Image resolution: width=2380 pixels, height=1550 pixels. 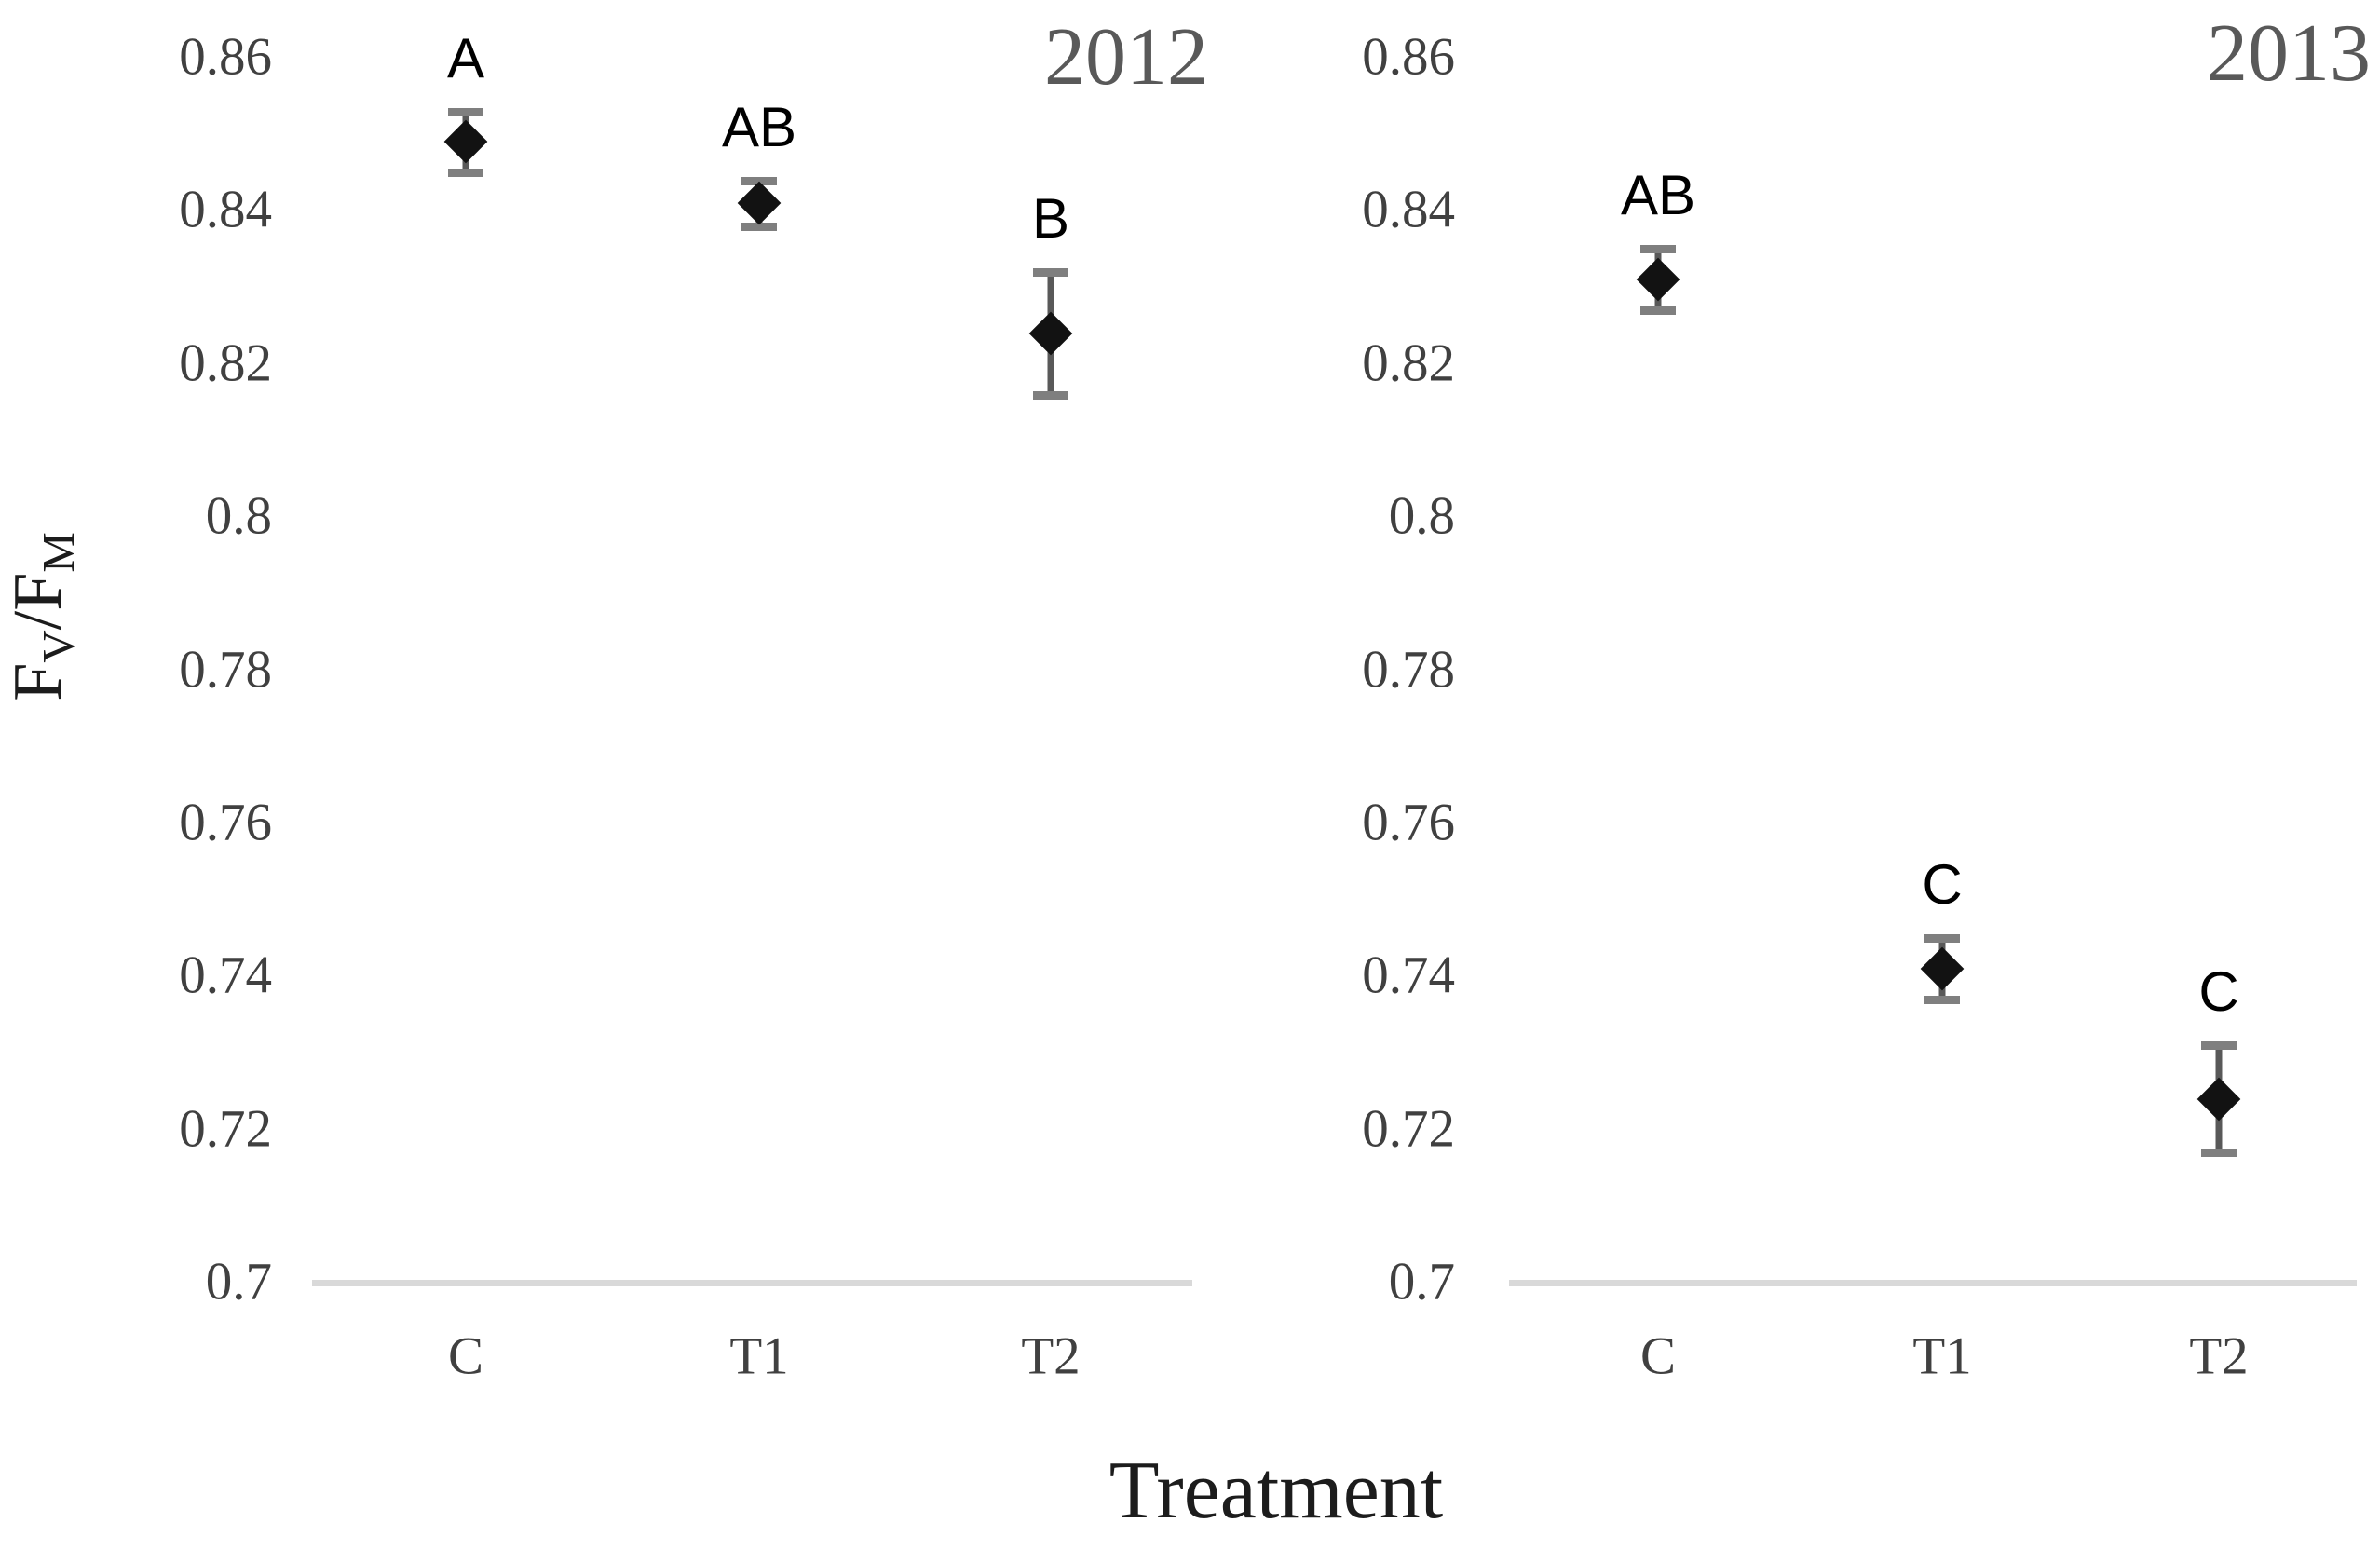 I want to click on significance-letter: A, so click(x=465, y=57).